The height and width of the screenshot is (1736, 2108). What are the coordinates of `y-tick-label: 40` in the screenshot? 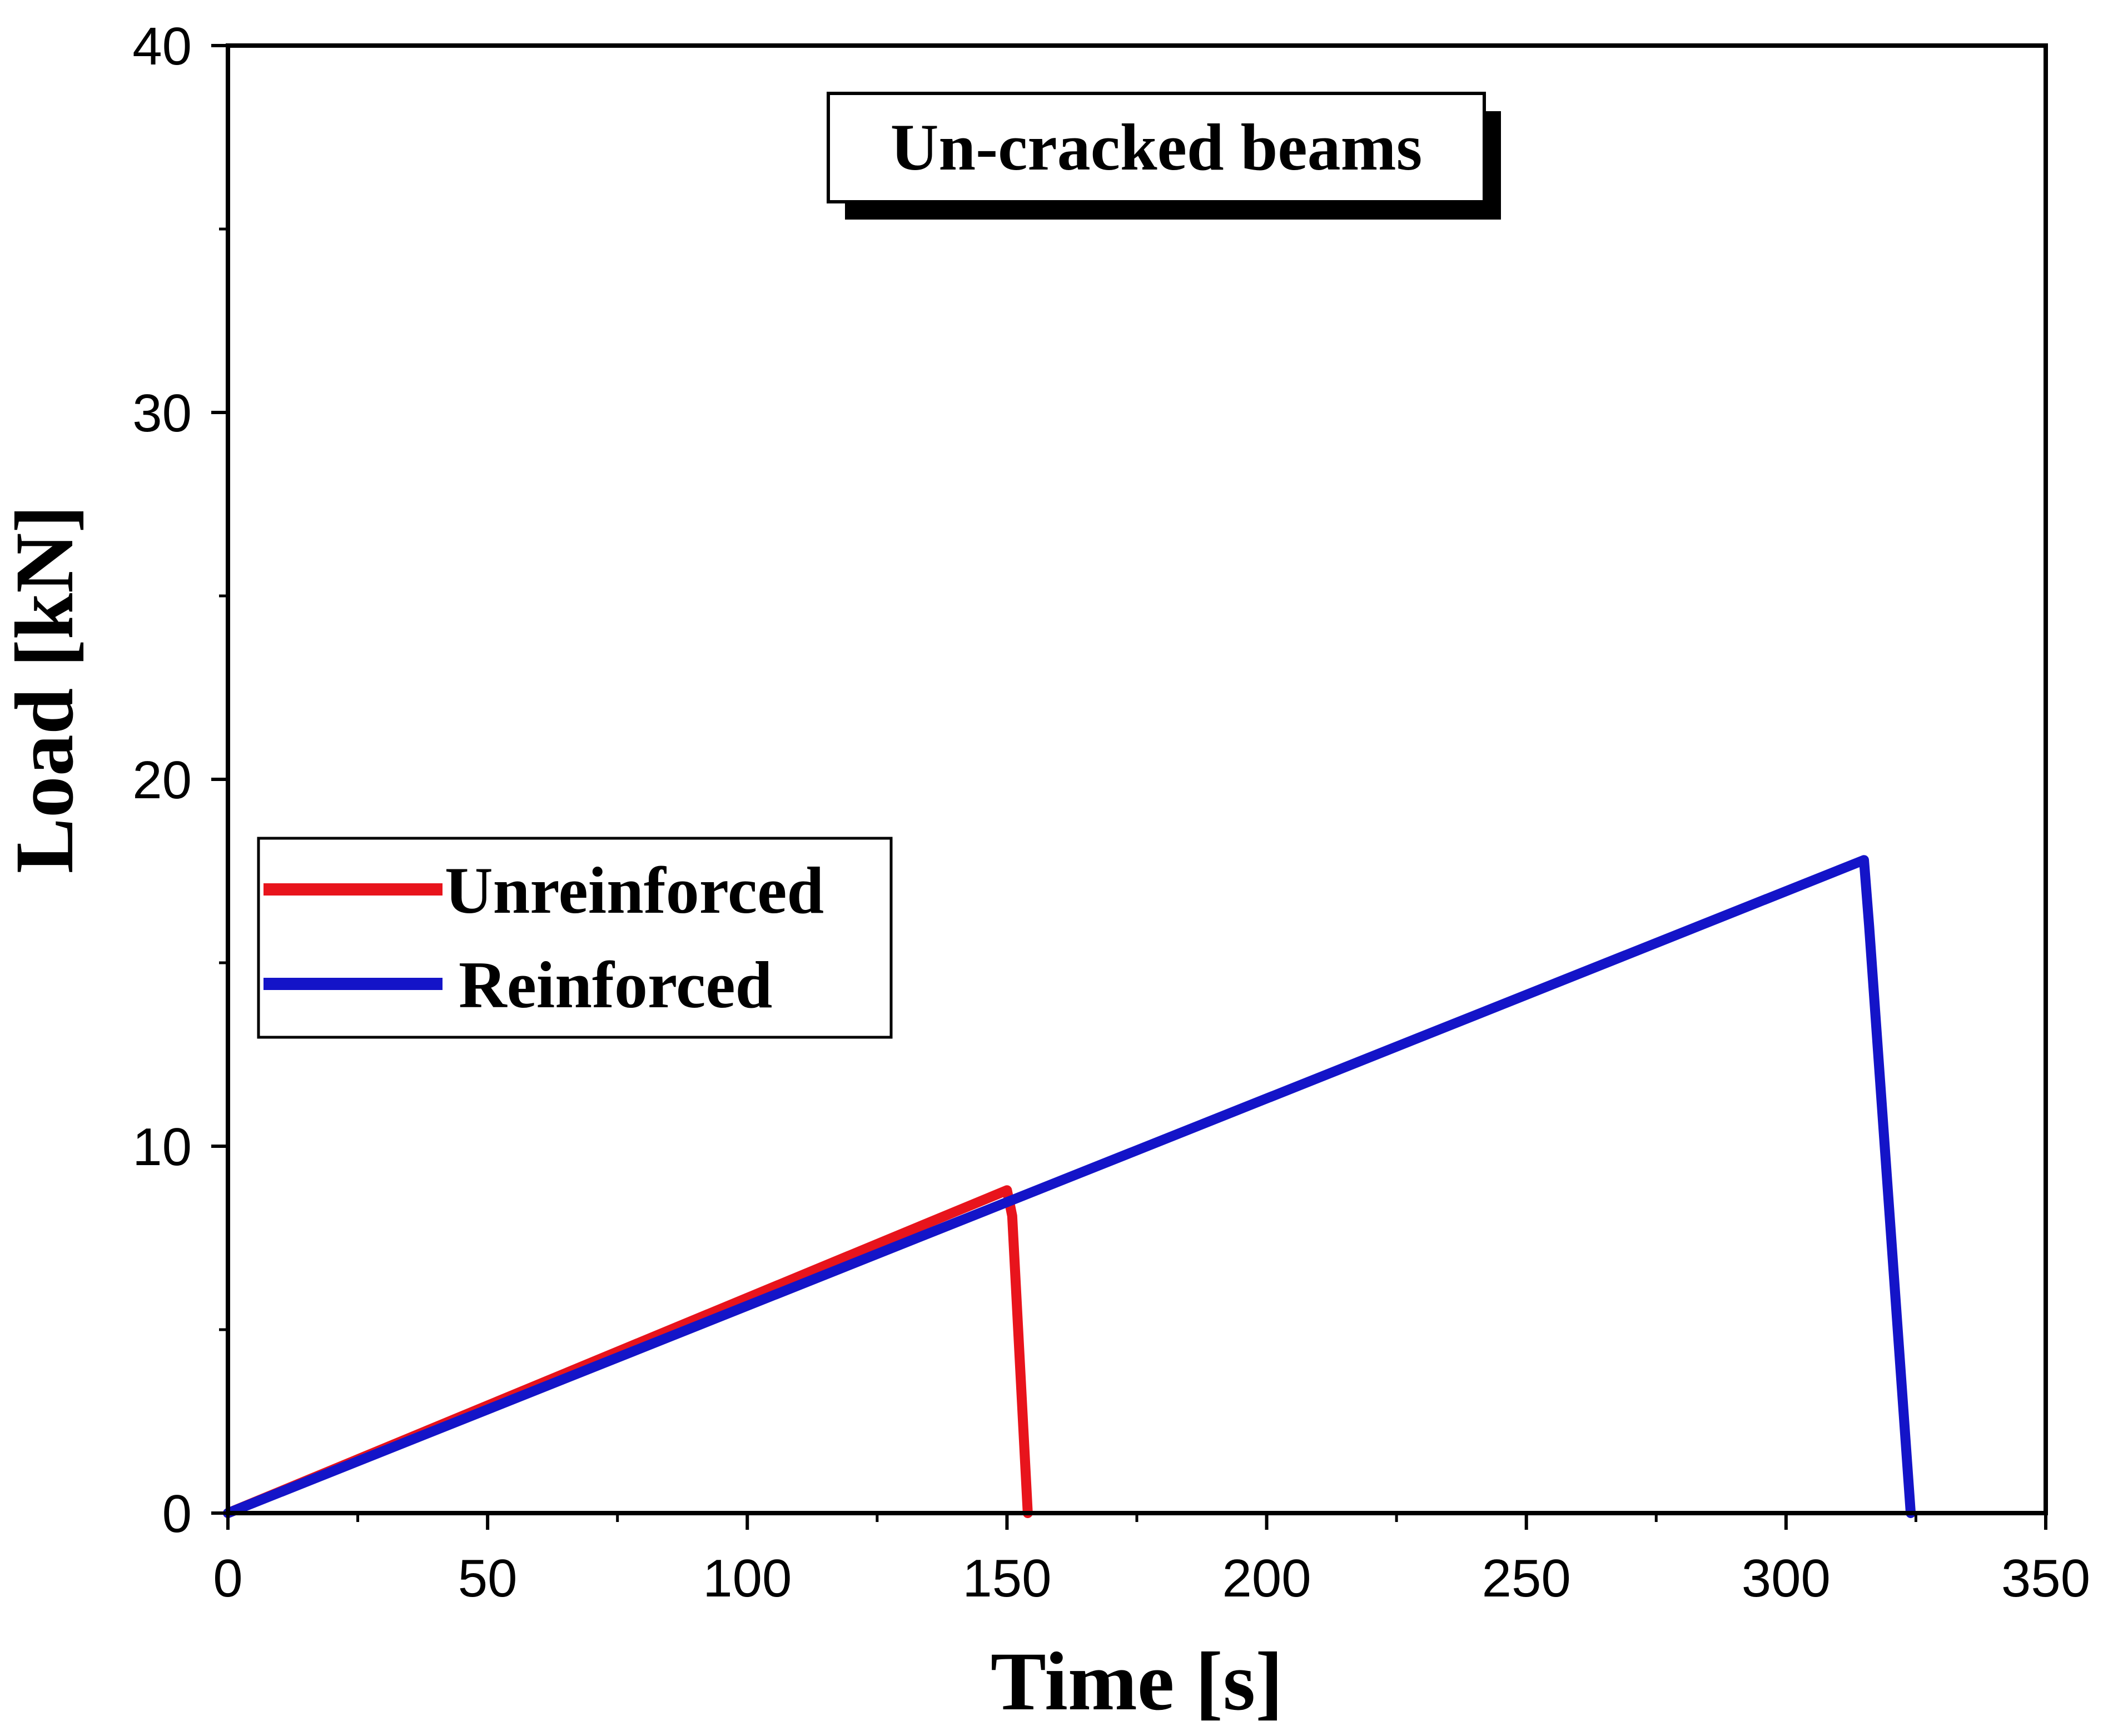 It's located at (162, 46).